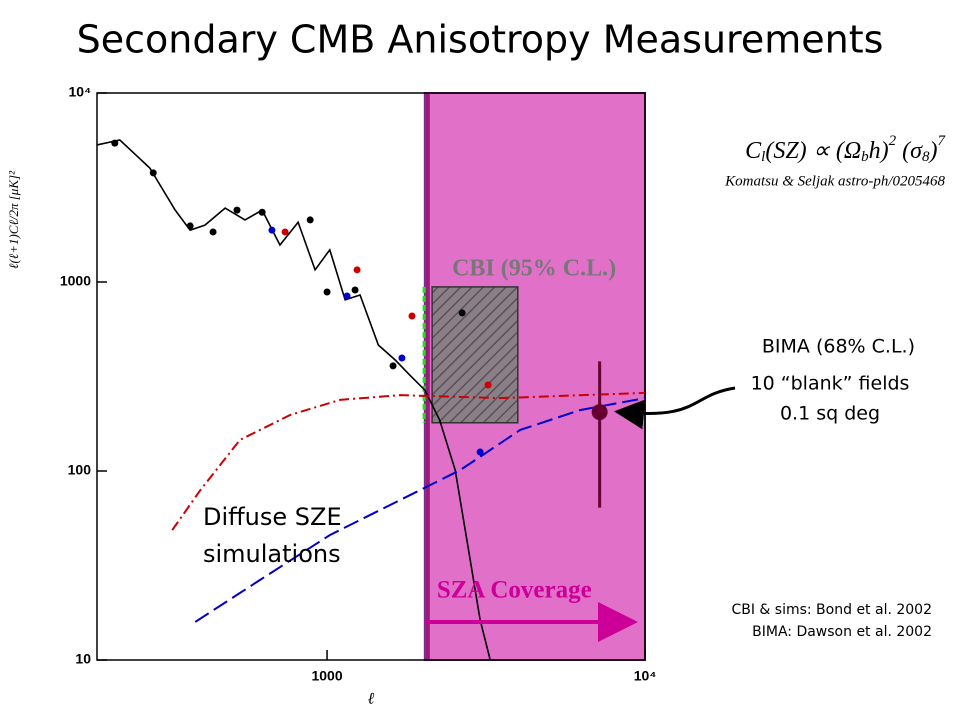 This screenshot has width=960, height=720. Describe the element at coordinates (80, 470) in the screenshot. I see `y-tick-label: 100` at that location.